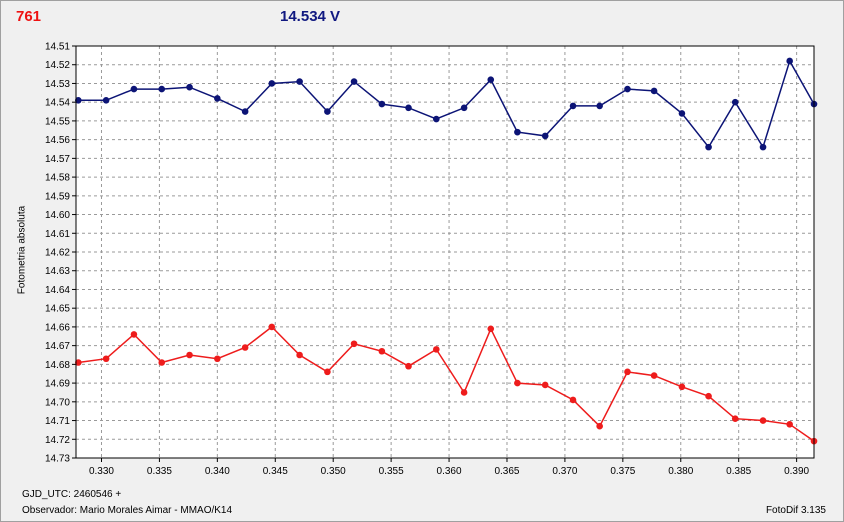  I want to click on x-tick-label: 0.350, so click(333, 471).